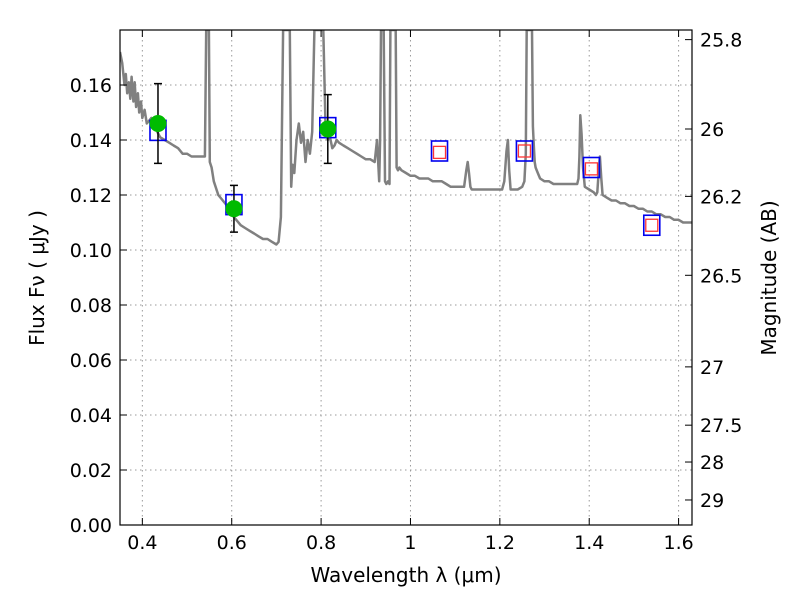 Image resolution: width=800 pixels, height=600 pixels. What do you see at coordinates (769, 277) in the screenshot?
I see `y-axis-right-label: Magnitude (AB)` at bounding box center [769, 277].